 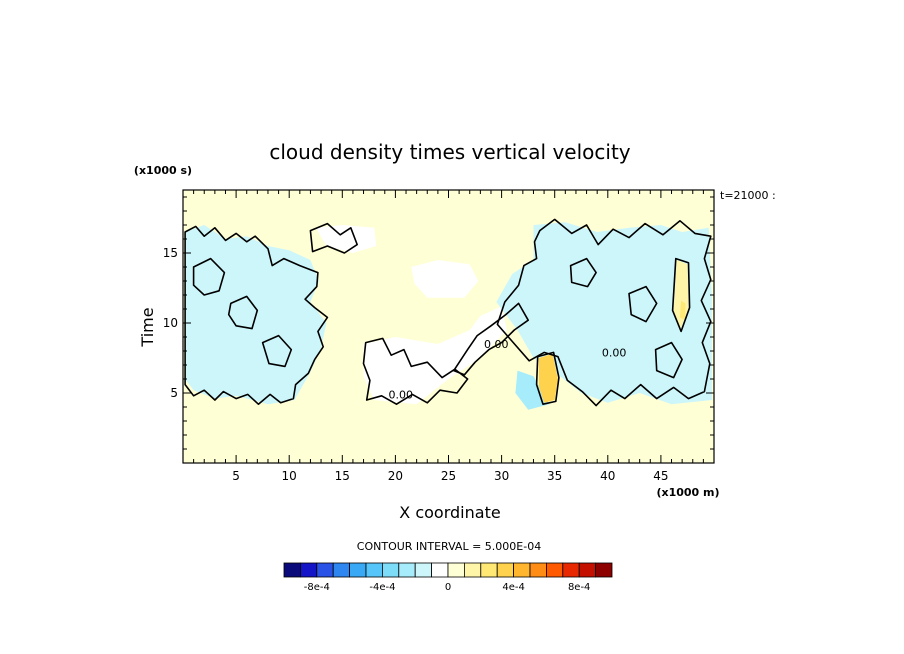 I want to click on contour-east-positive-contour, so click(x=547, y=378).